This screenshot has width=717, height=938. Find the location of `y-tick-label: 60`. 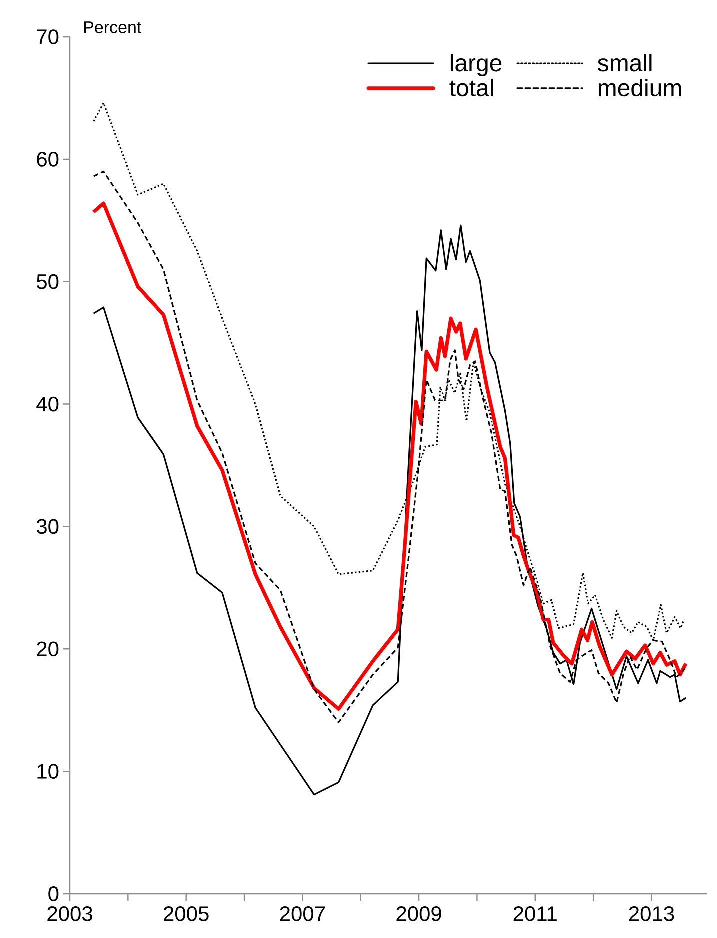

y-tick-label: 60 is located at coordinates (48, 159).